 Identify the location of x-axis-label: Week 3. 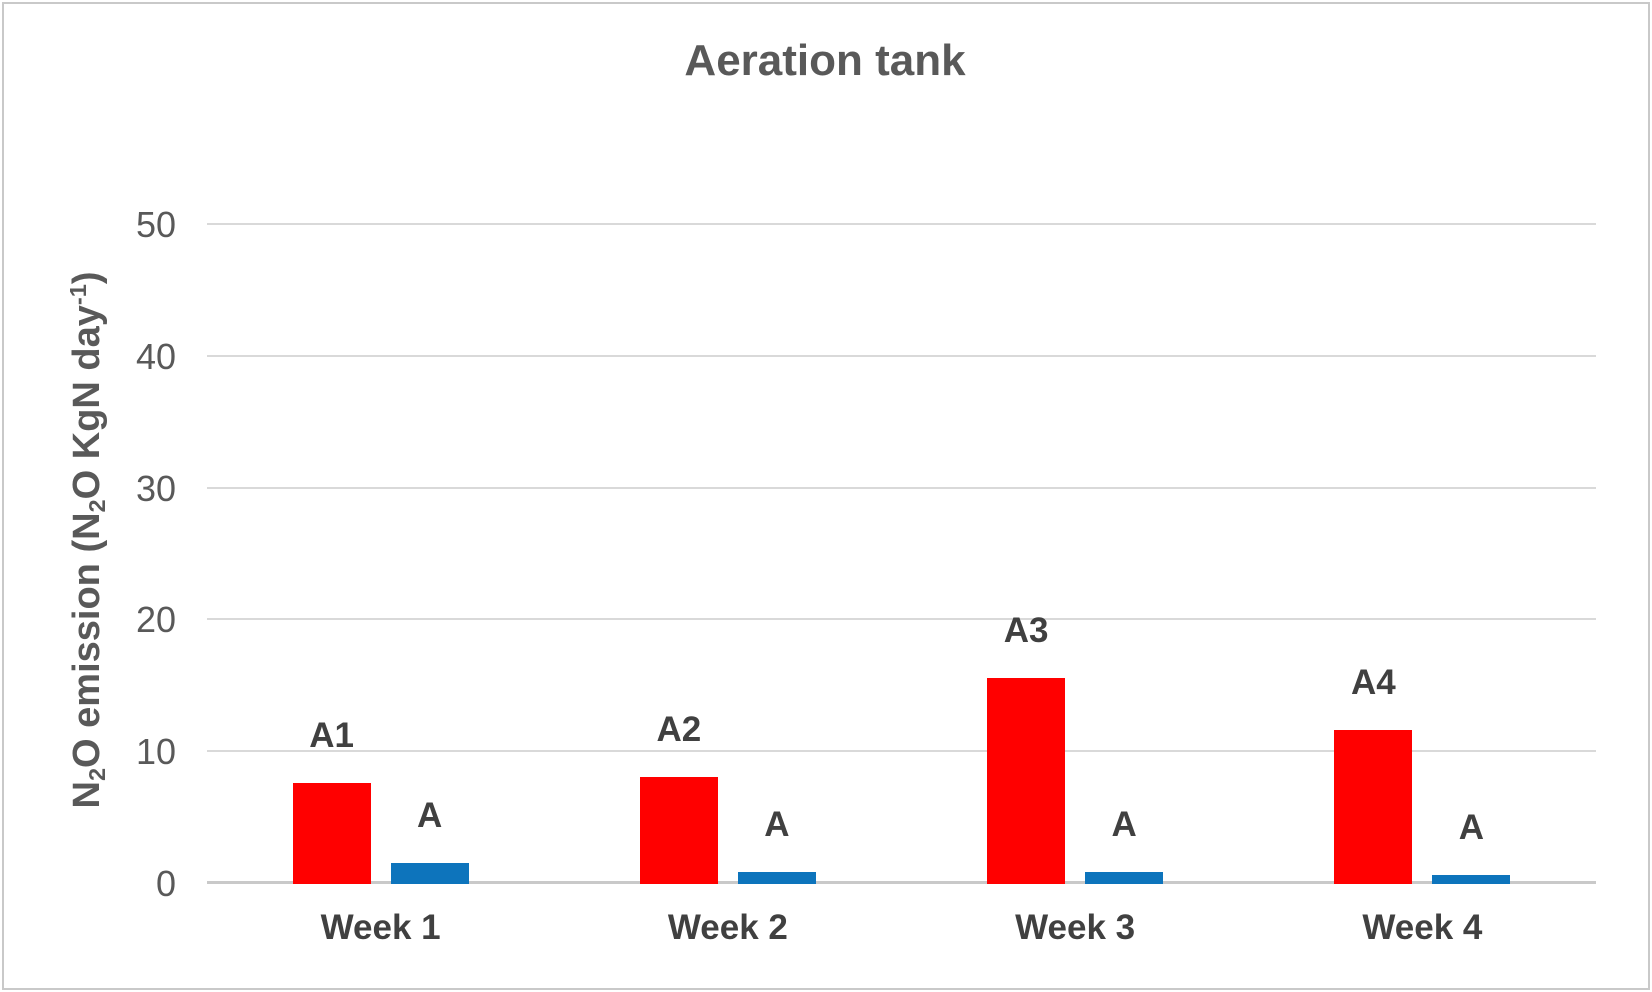
(1075, 927).